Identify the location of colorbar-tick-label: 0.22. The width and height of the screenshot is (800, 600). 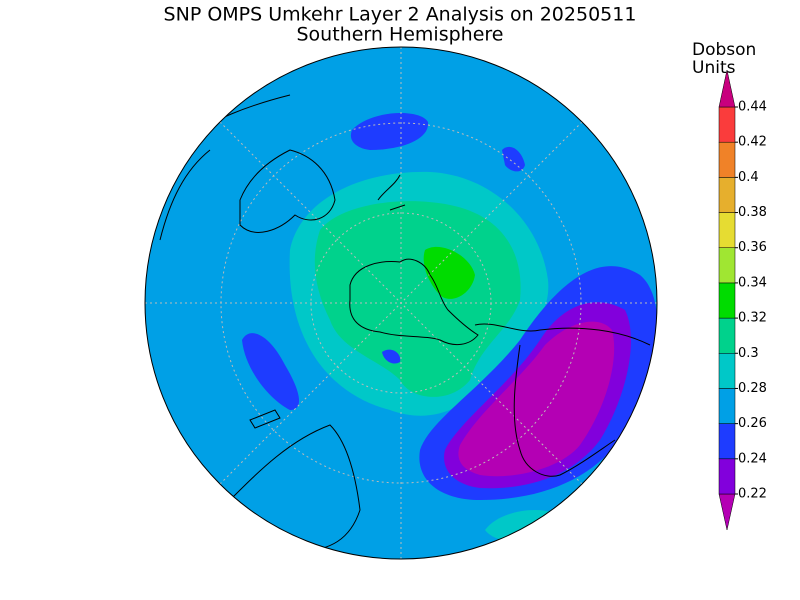
(752, 494).